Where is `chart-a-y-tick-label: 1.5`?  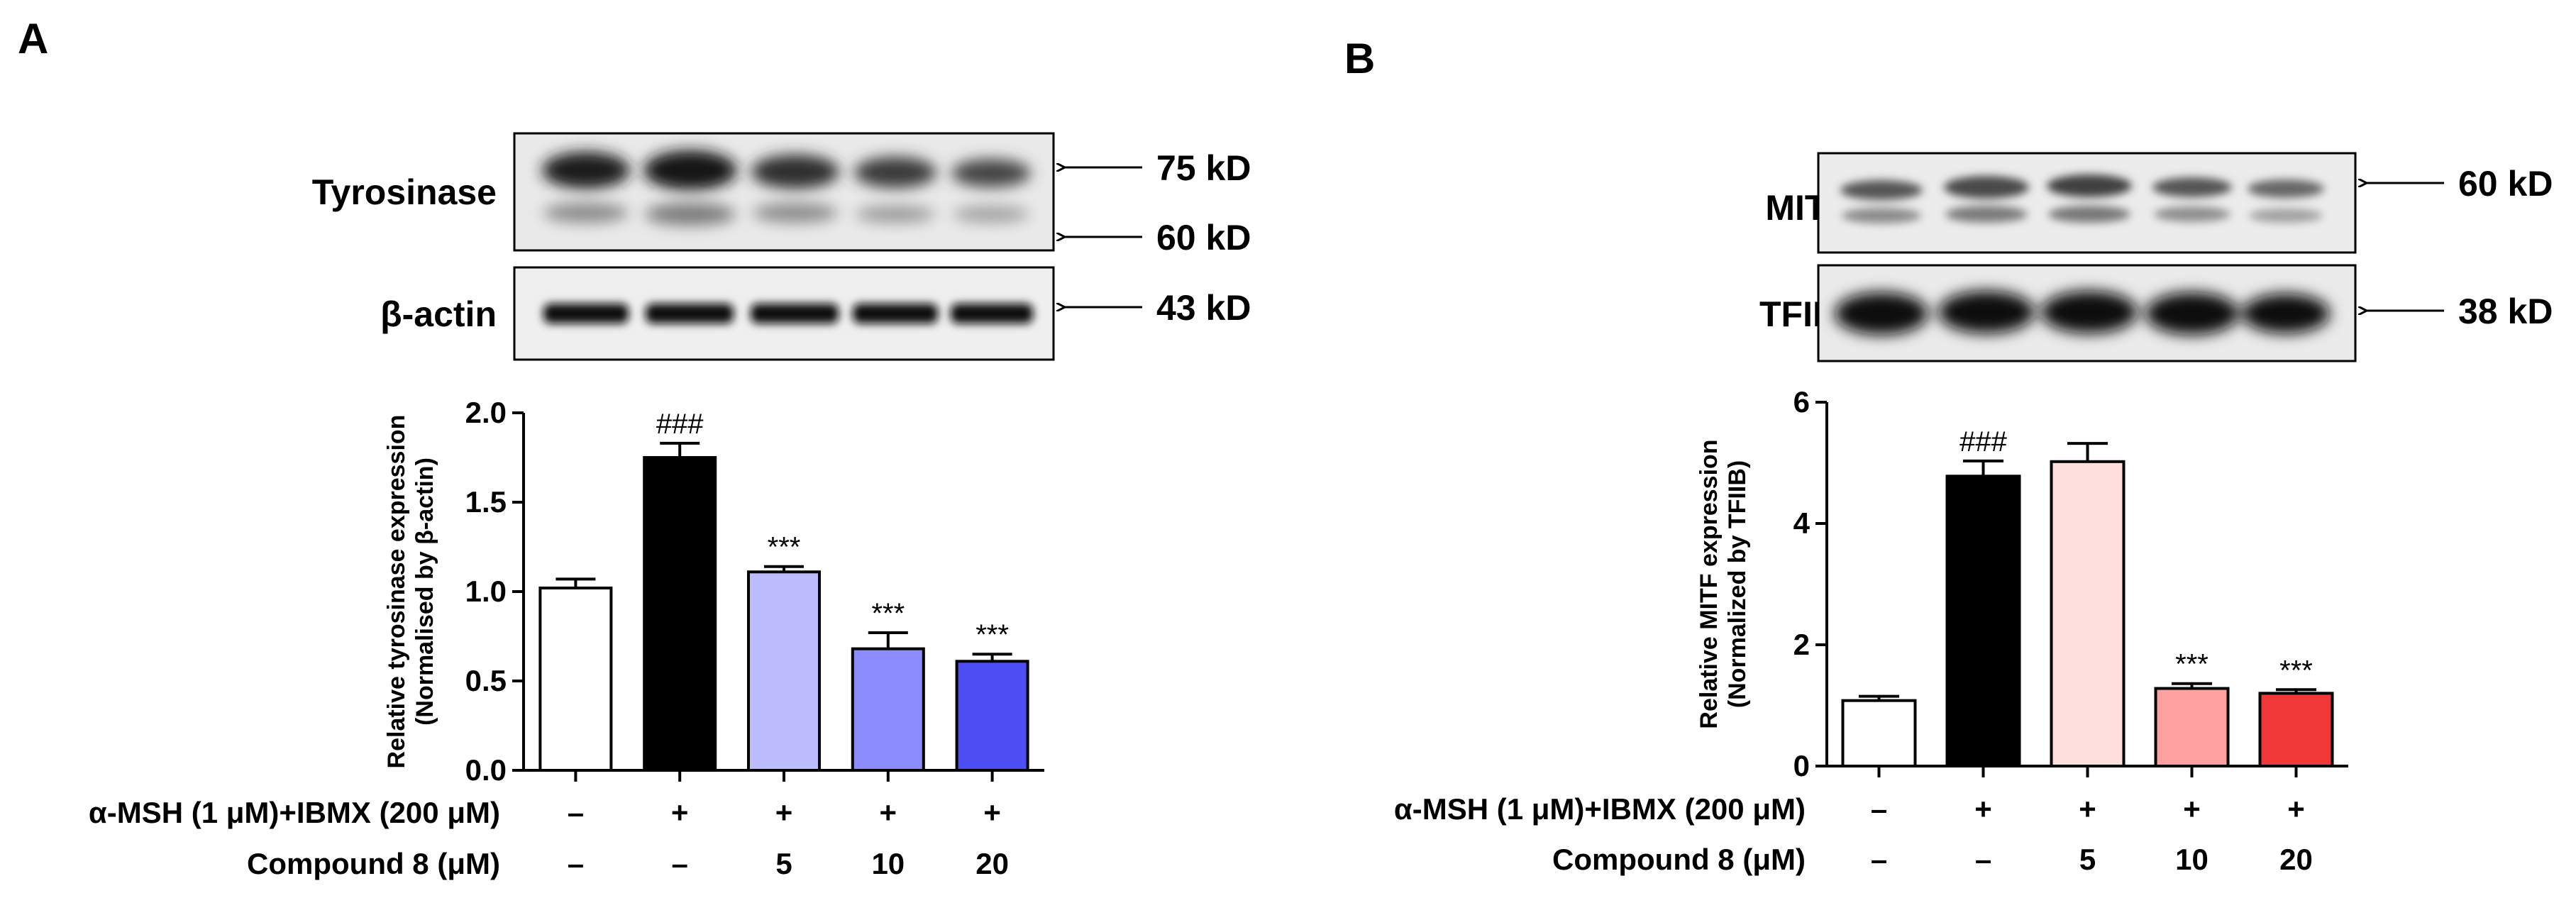
chart-a-y-tick-label: 1.5 is located at coordinates (486, 502).